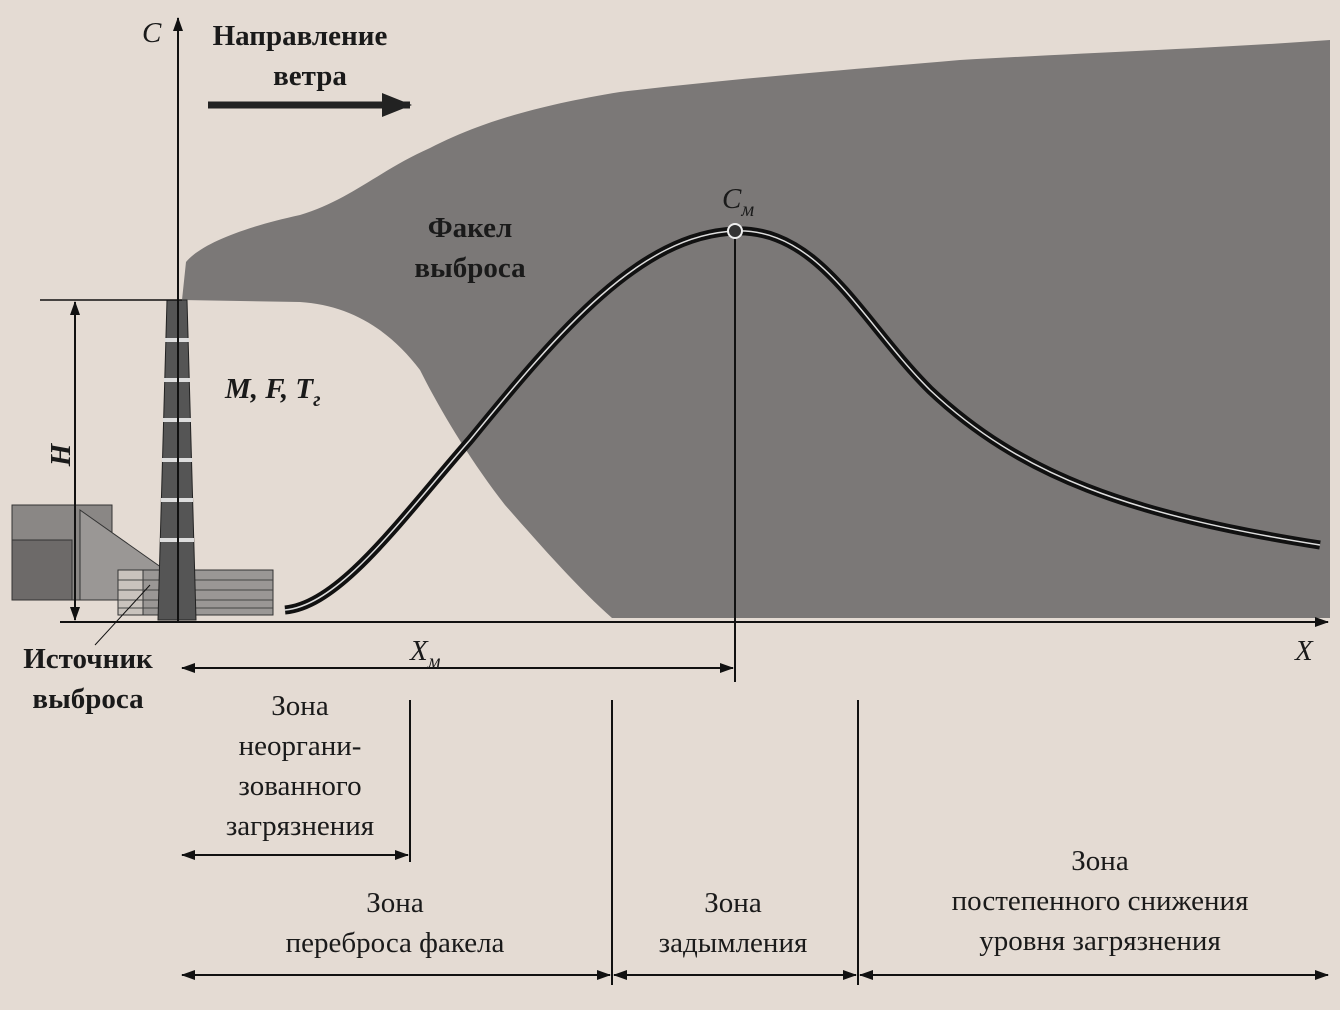 Image resolution: width=1340 pixels, height=1010 pixels. I want to click on zone-label: уровня загрязнения, so click(1100, 941).